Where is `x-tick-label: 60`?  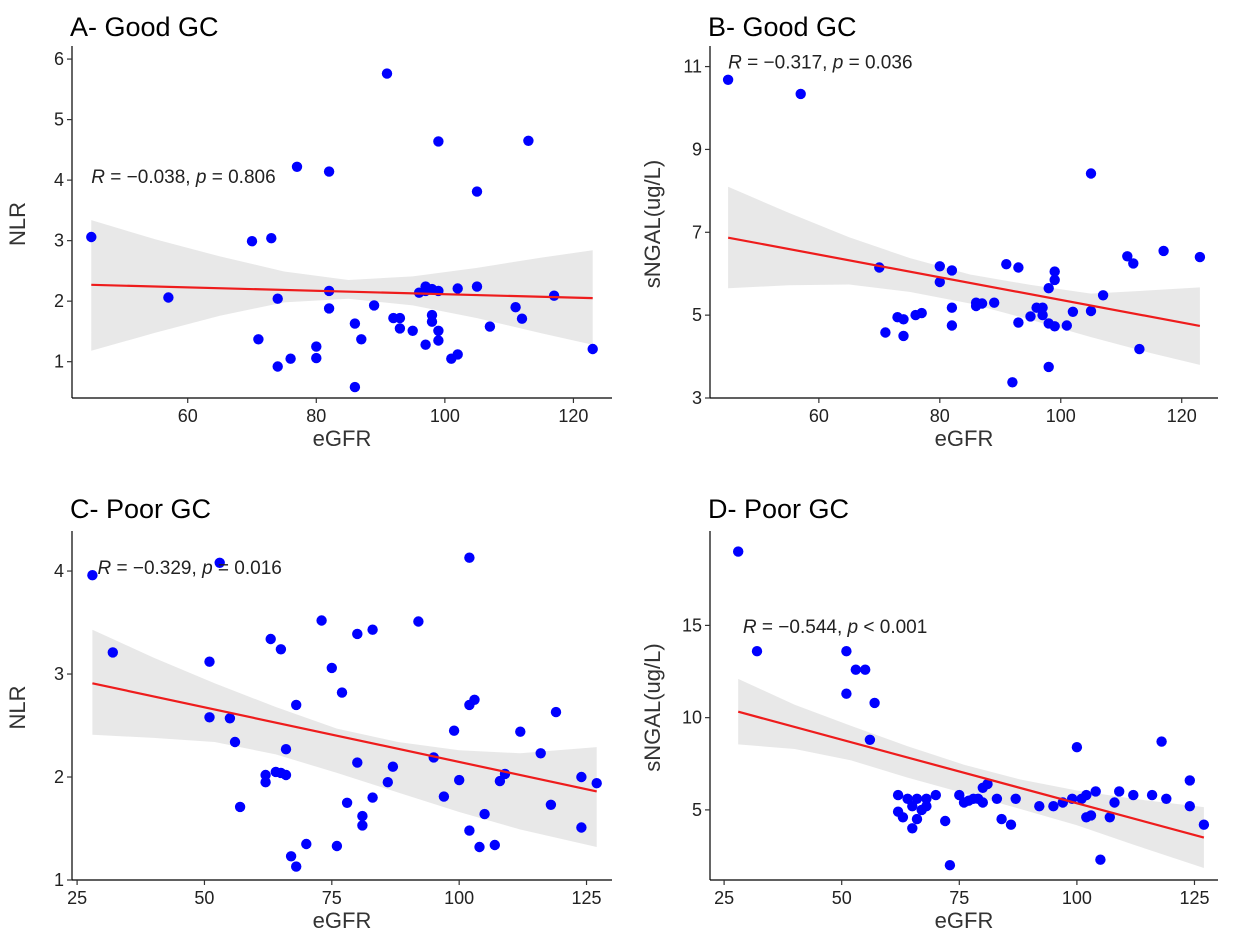
x-tick-label: 60 is located at coordinates (188, 416).